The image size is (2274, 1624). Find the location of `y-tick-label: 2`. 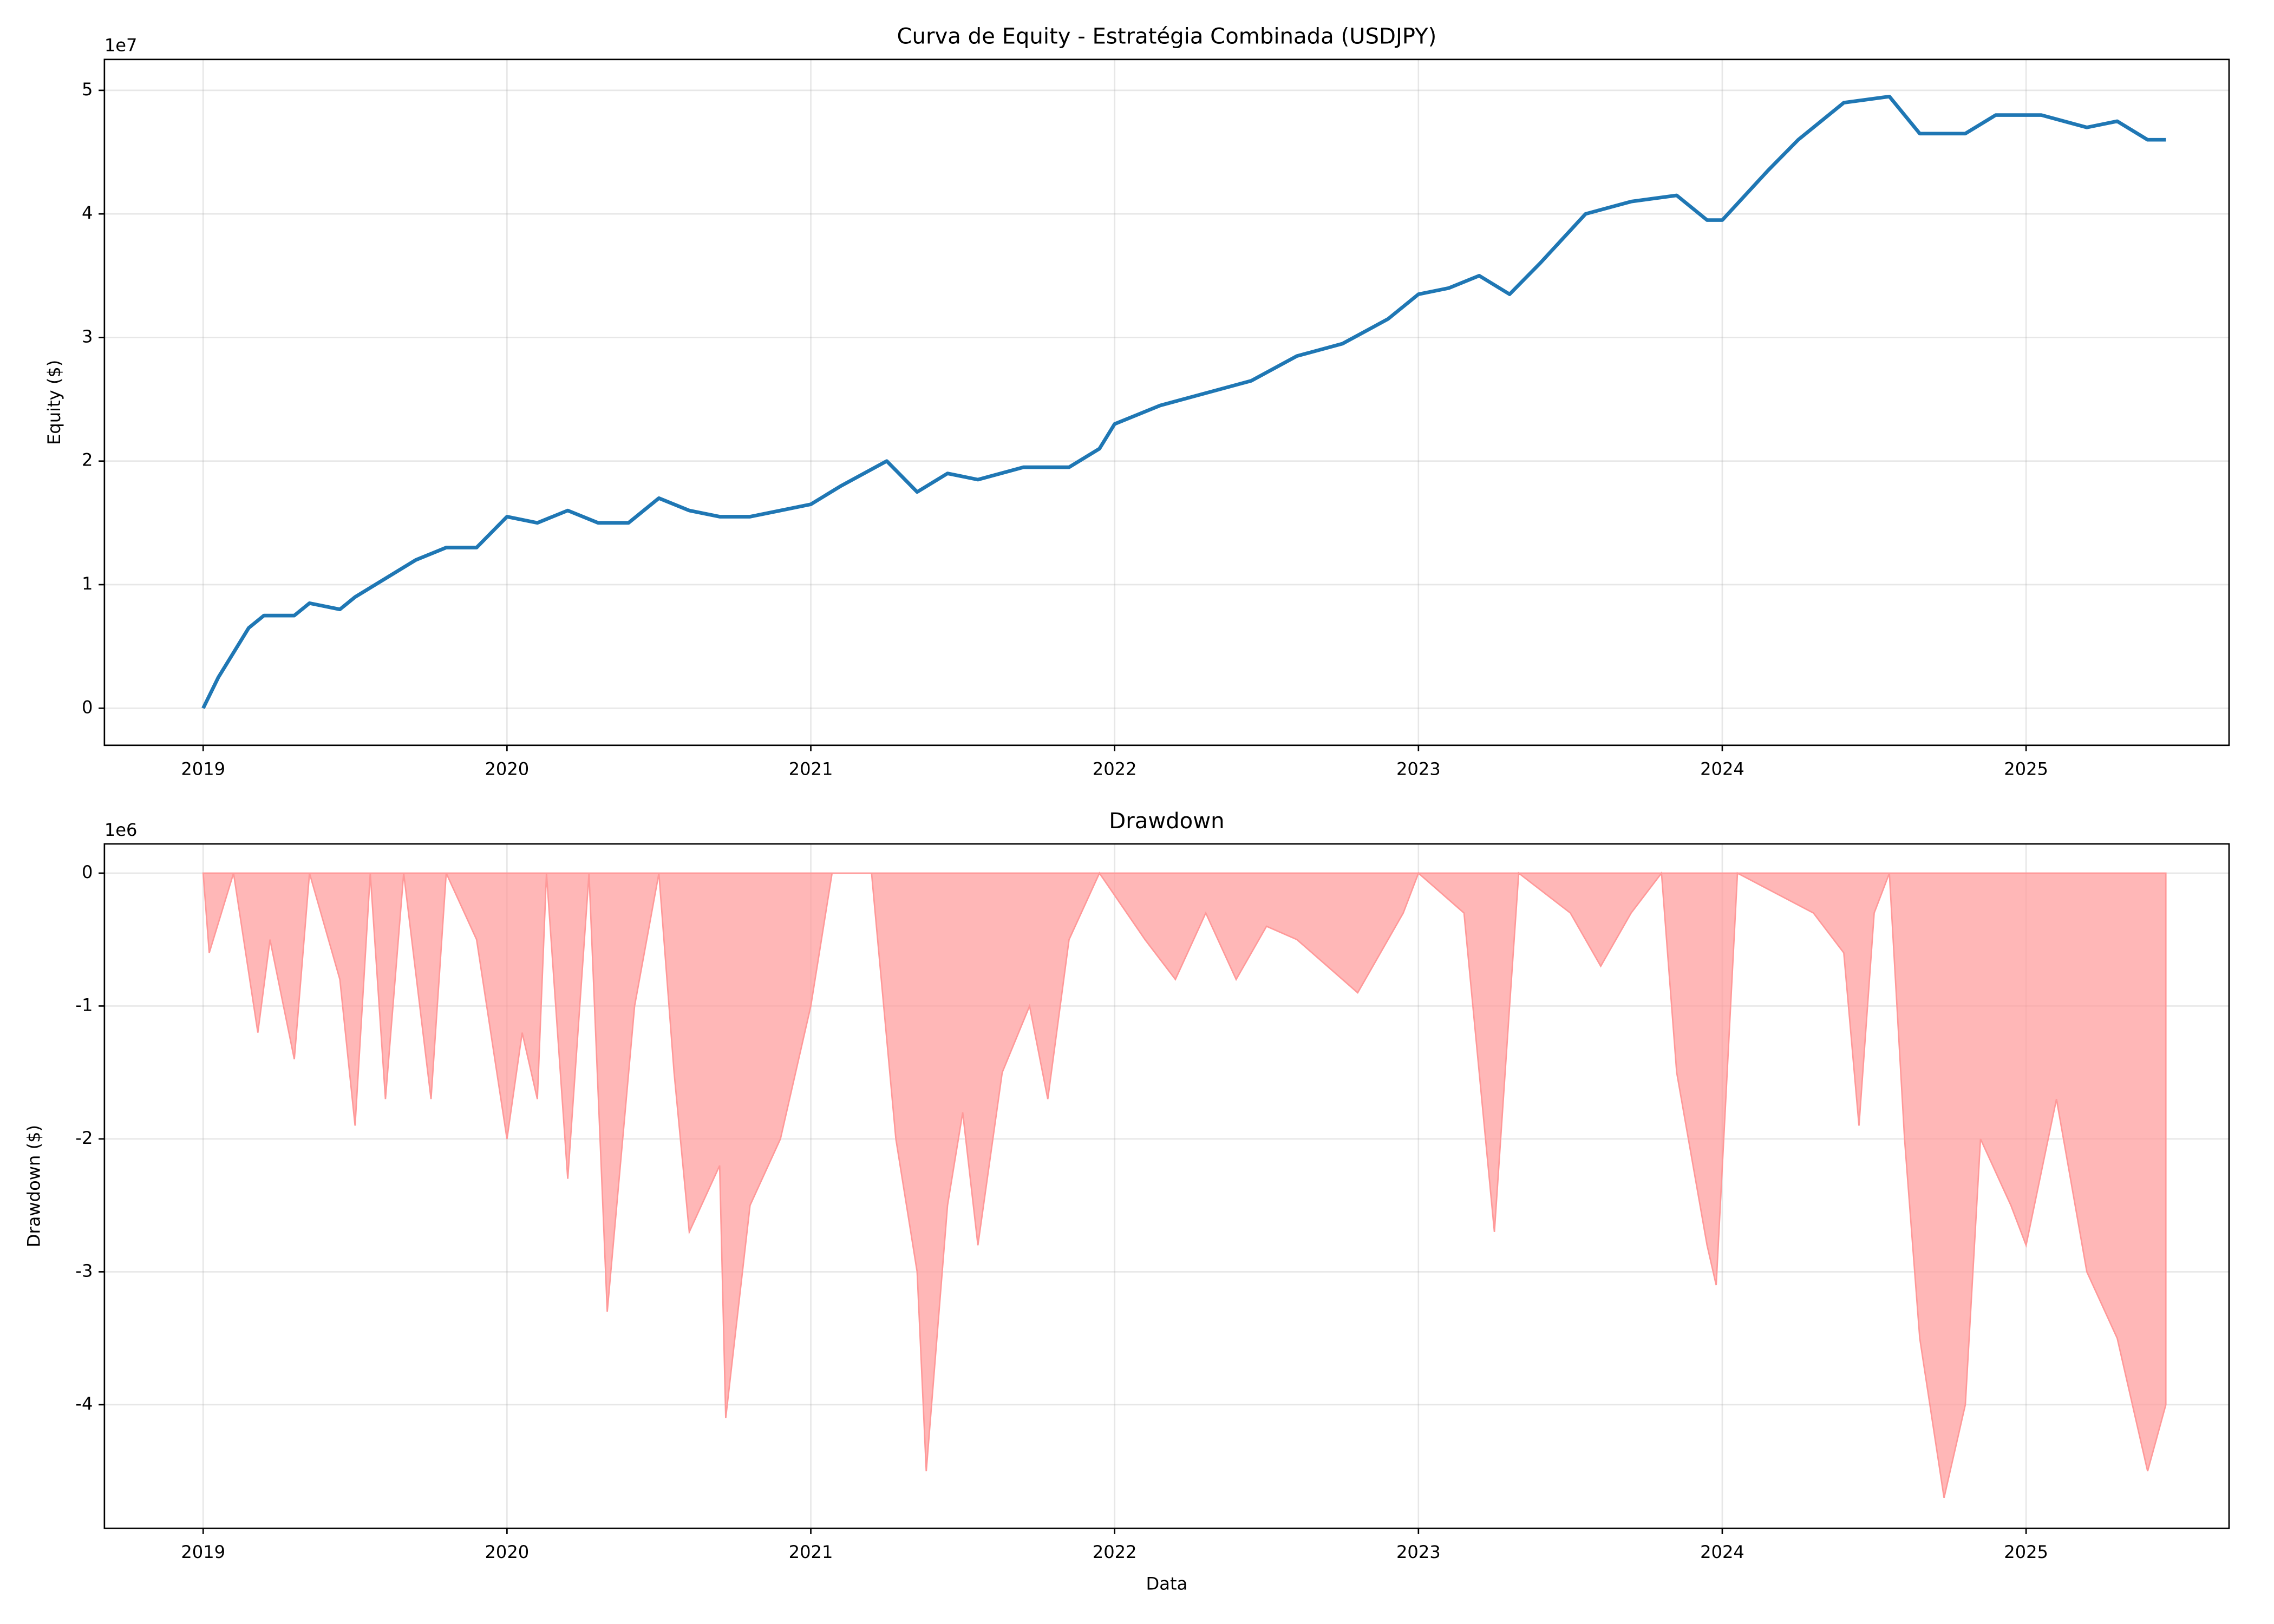

y-tick-label: 2 is located at coordinates (88, 460).